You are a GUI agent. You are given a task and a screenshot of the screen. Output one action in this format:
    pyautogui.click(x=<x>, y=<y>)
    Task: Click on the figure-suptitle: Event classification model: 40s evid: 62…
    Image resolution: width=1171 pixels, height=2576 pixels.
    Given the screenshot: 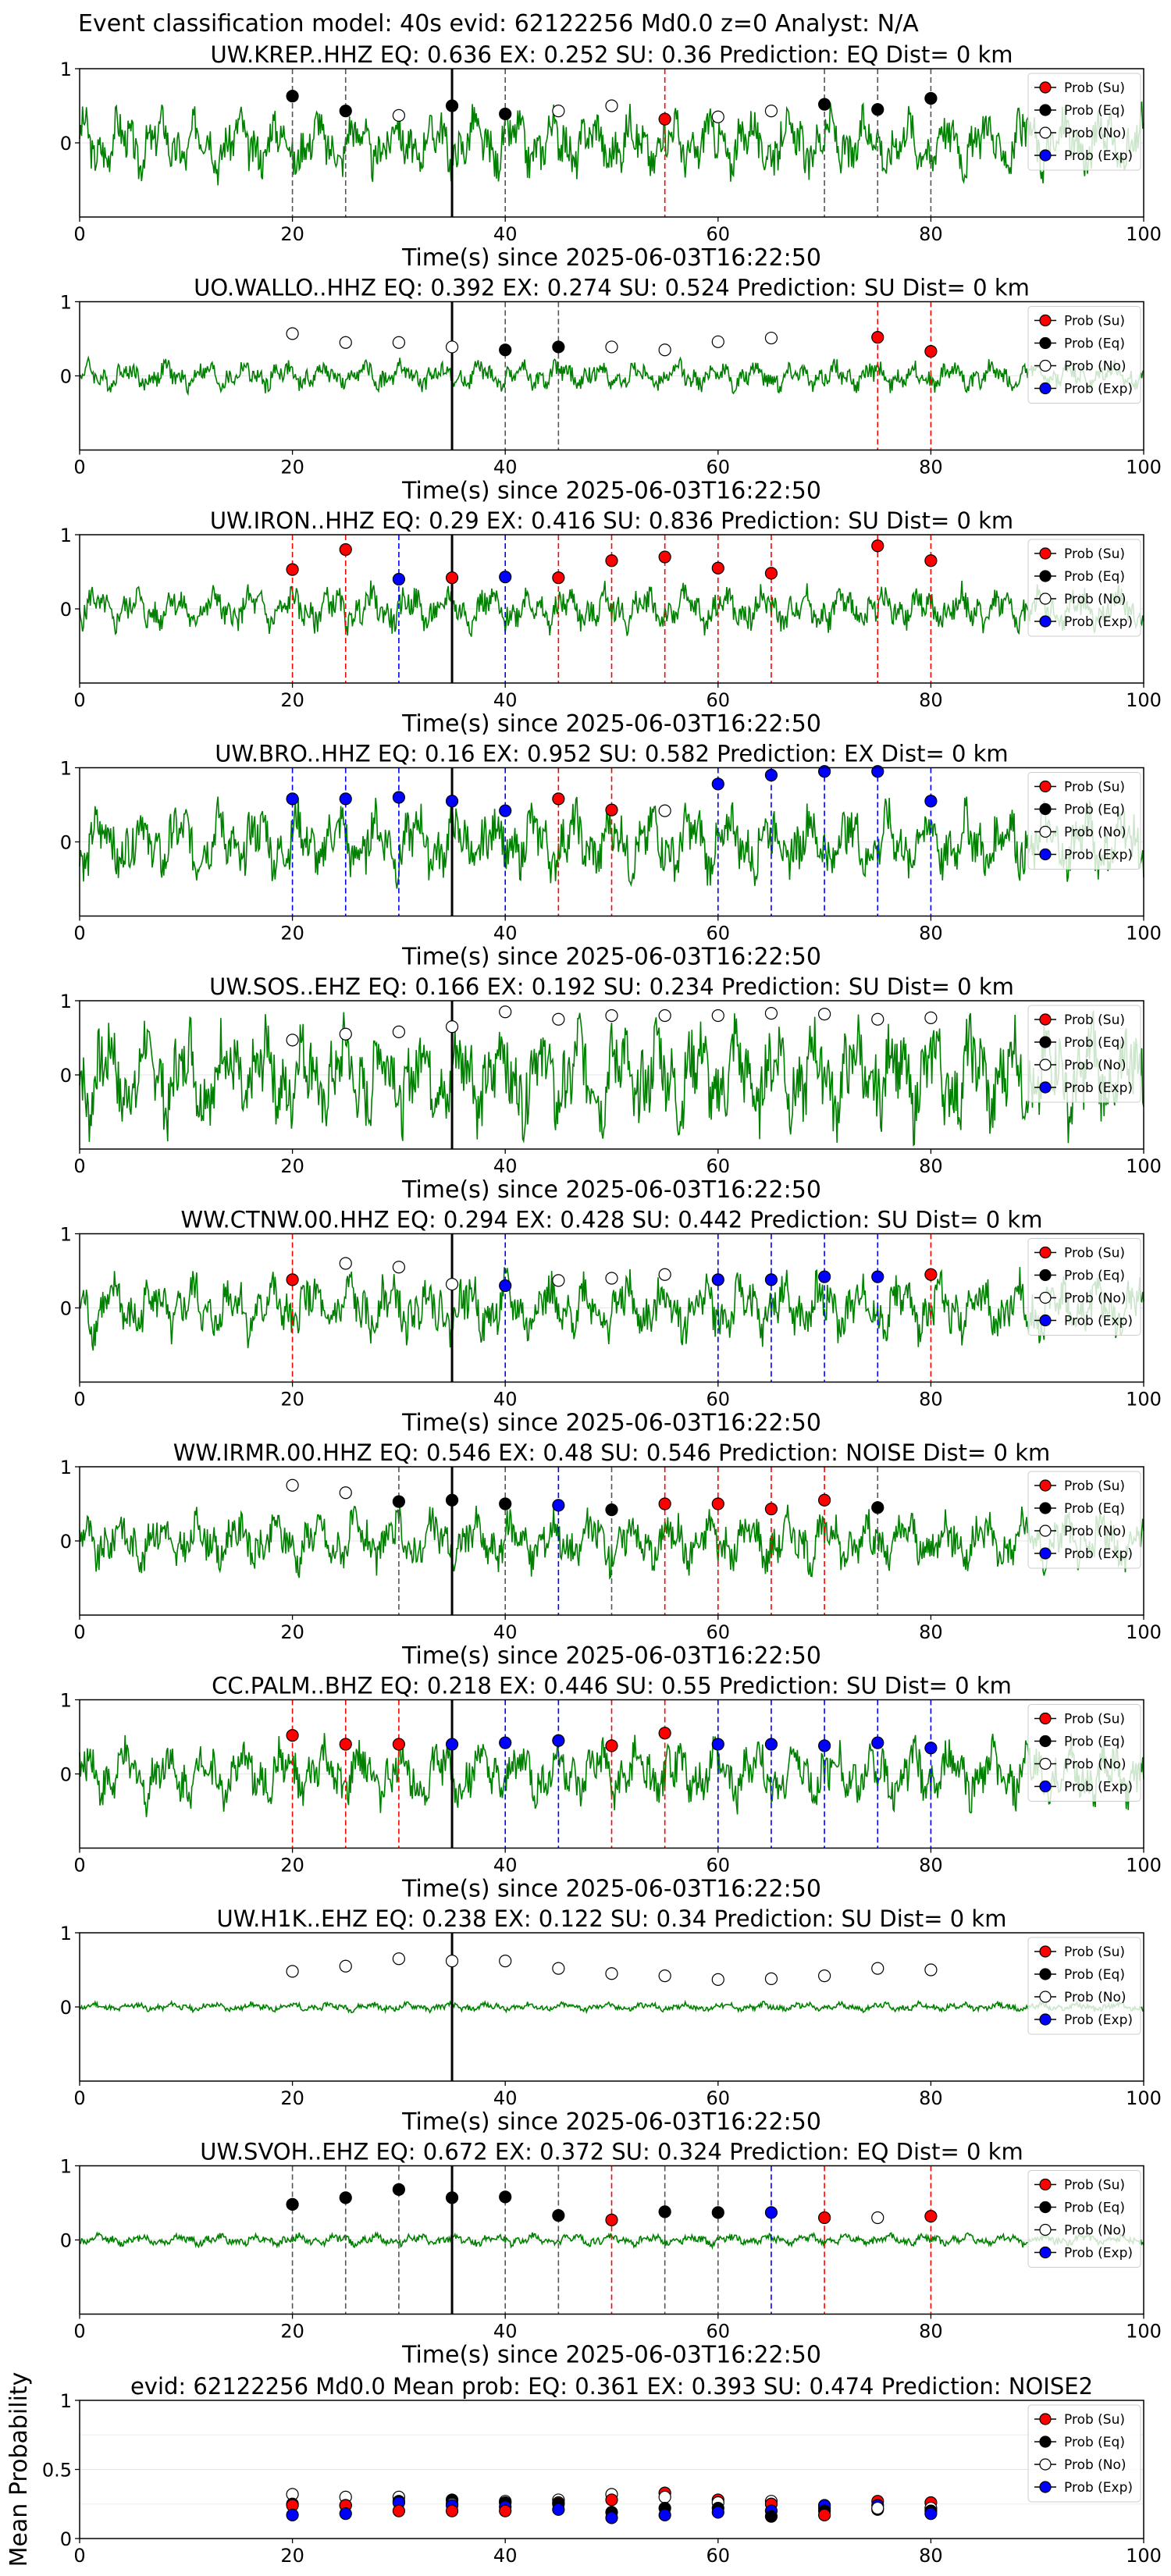 What is the action you would take?
    pyautogui.click(x=498, y=23)
    